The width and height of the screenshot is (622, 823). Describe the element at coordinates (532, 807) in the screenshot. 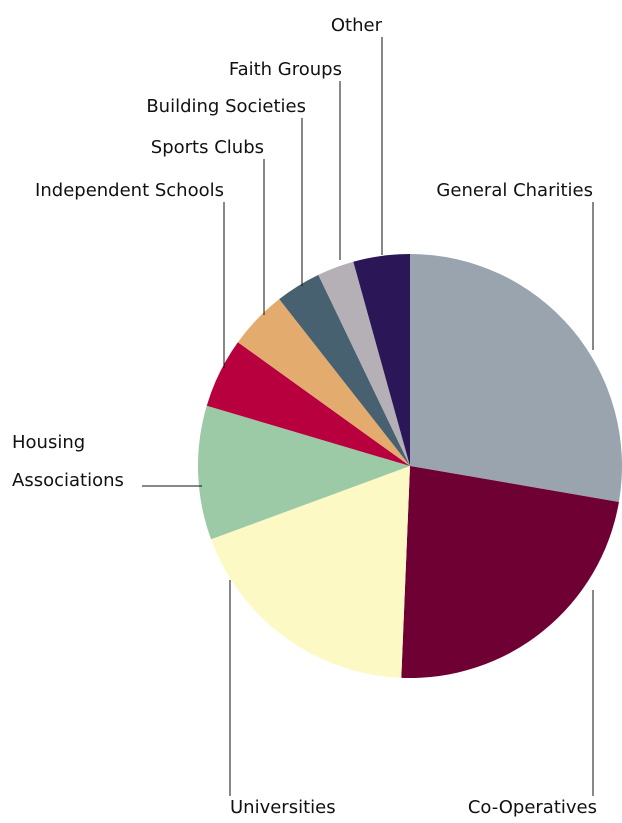

I see `slice-label-co-operatives: Co-Operatives` at that location.